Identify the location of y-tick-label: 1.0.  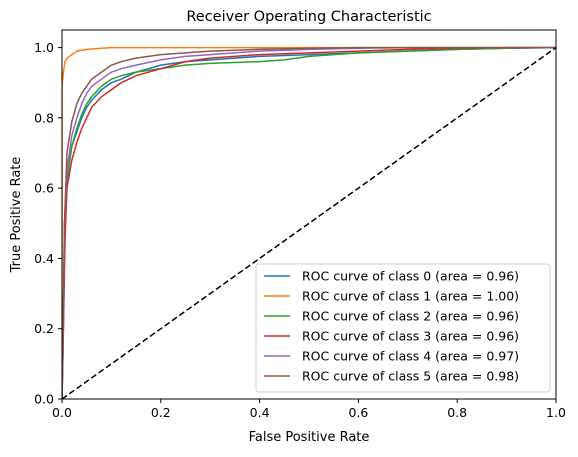
(44, 47).